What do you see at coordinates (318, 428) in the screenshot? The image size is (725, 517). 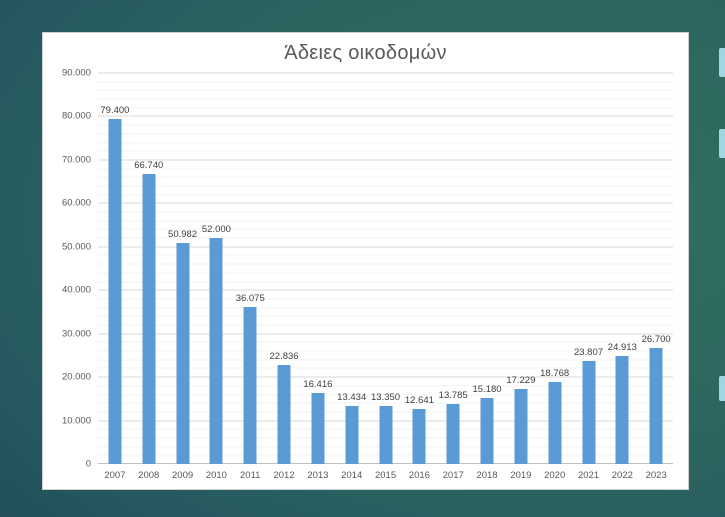 I see `bar-2013` at bounding box center [318, 428].